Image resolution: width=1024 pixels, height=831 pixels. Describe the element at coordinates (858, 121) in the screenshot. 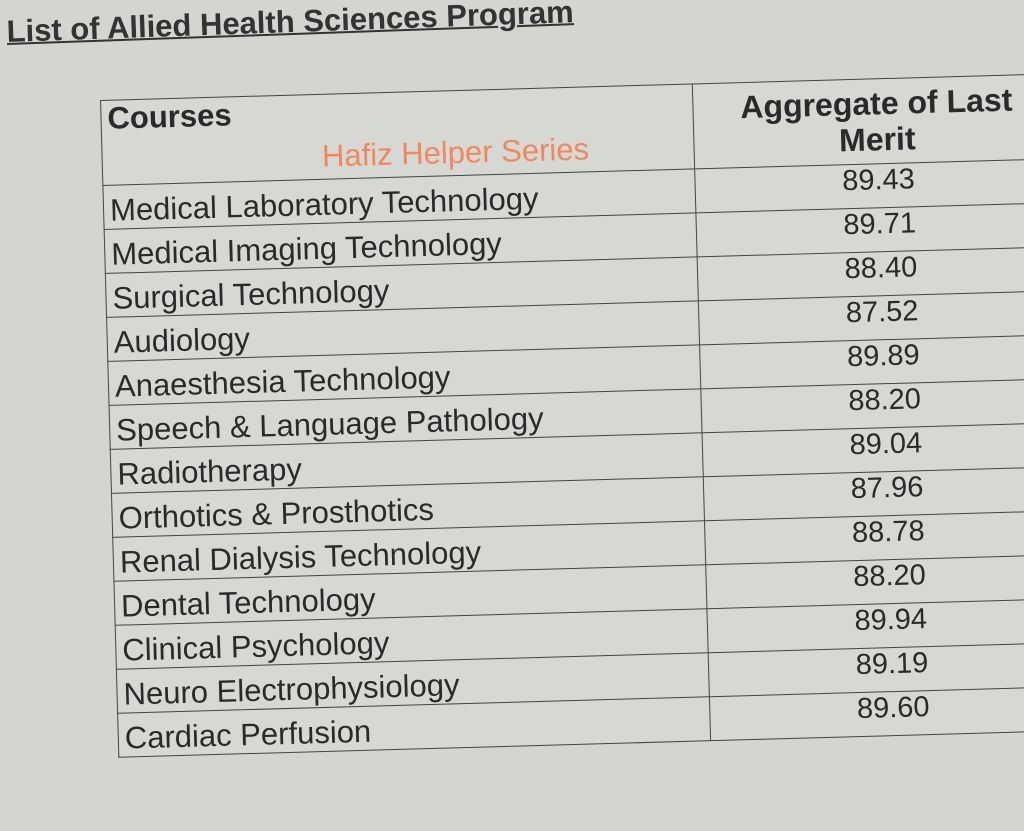

I see `header-aggregate: Aggregate of Last Merit` at that location.